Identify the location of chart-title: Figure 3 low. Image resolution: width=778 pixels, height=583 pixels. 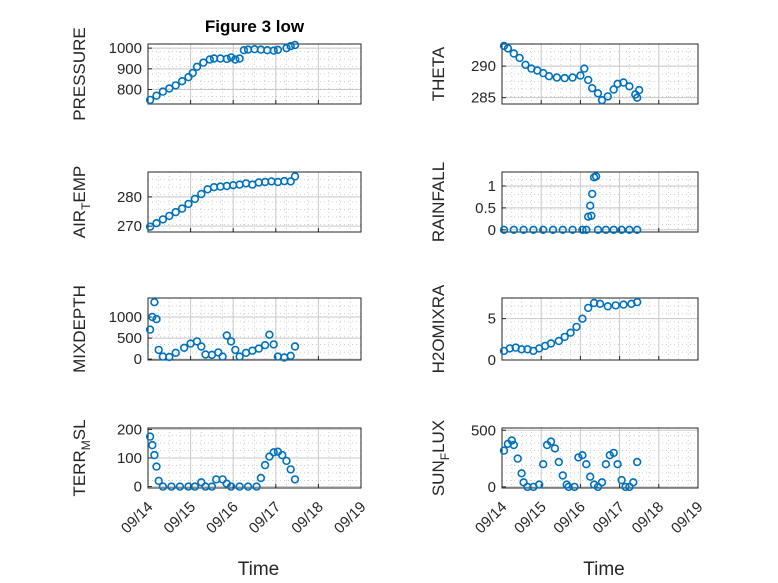
(255, 26).